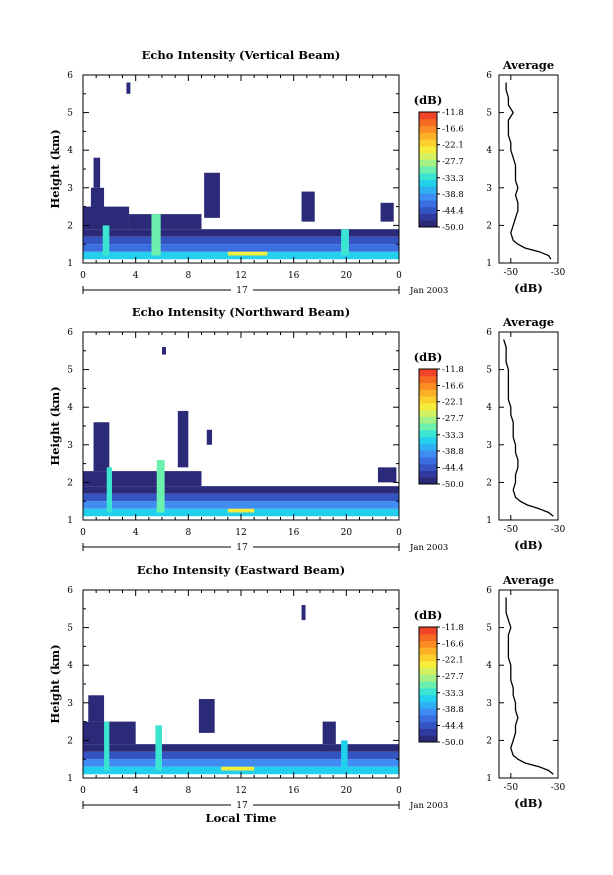 This screenshot has width=613, height=875. I want to click on colorbar-tick-label: -16.6, so click(453, 387).